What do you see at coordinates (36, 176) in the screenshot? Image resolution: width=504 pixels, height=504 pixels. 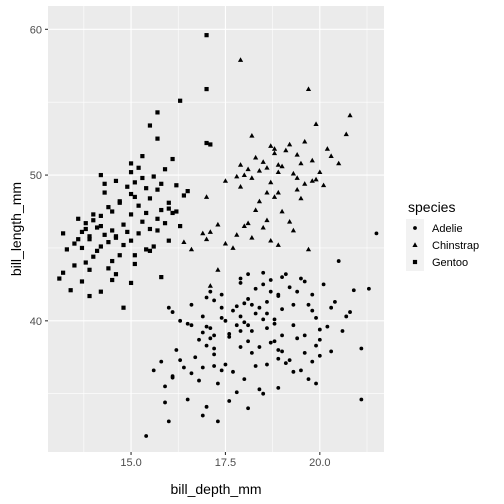 I see `y-tick-label: 50` at bounding box center [36, 176].